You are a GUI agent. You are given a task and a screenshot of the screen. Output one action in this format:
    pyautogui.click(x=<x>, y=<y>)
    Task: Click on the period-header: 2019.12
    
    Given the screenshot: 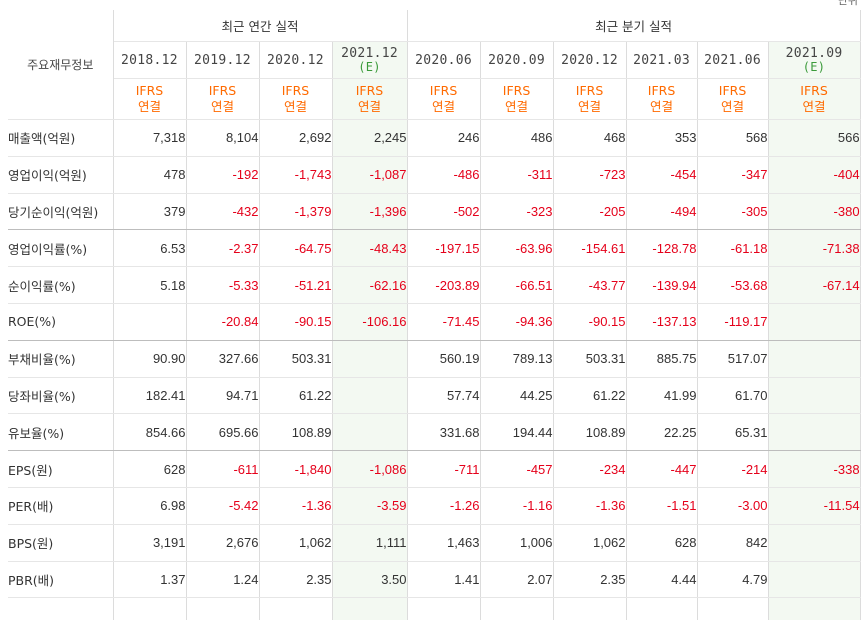 What is the action you would take?
    pyautogui.click(x=223, y=60)
    